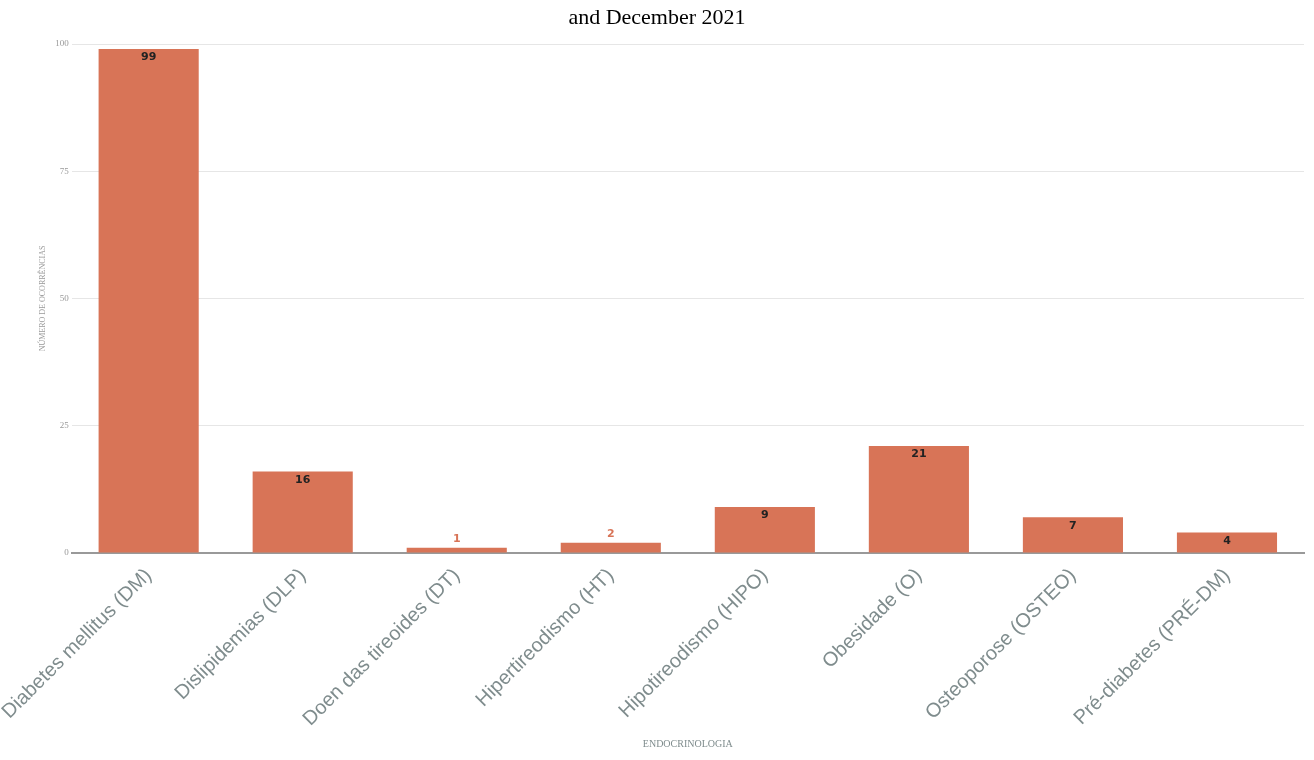 The width and height of the screenshot is (1314, 760). Describe the element at coordinates (303, 479) in the screenshot. I see `data-label: 16` at that location.